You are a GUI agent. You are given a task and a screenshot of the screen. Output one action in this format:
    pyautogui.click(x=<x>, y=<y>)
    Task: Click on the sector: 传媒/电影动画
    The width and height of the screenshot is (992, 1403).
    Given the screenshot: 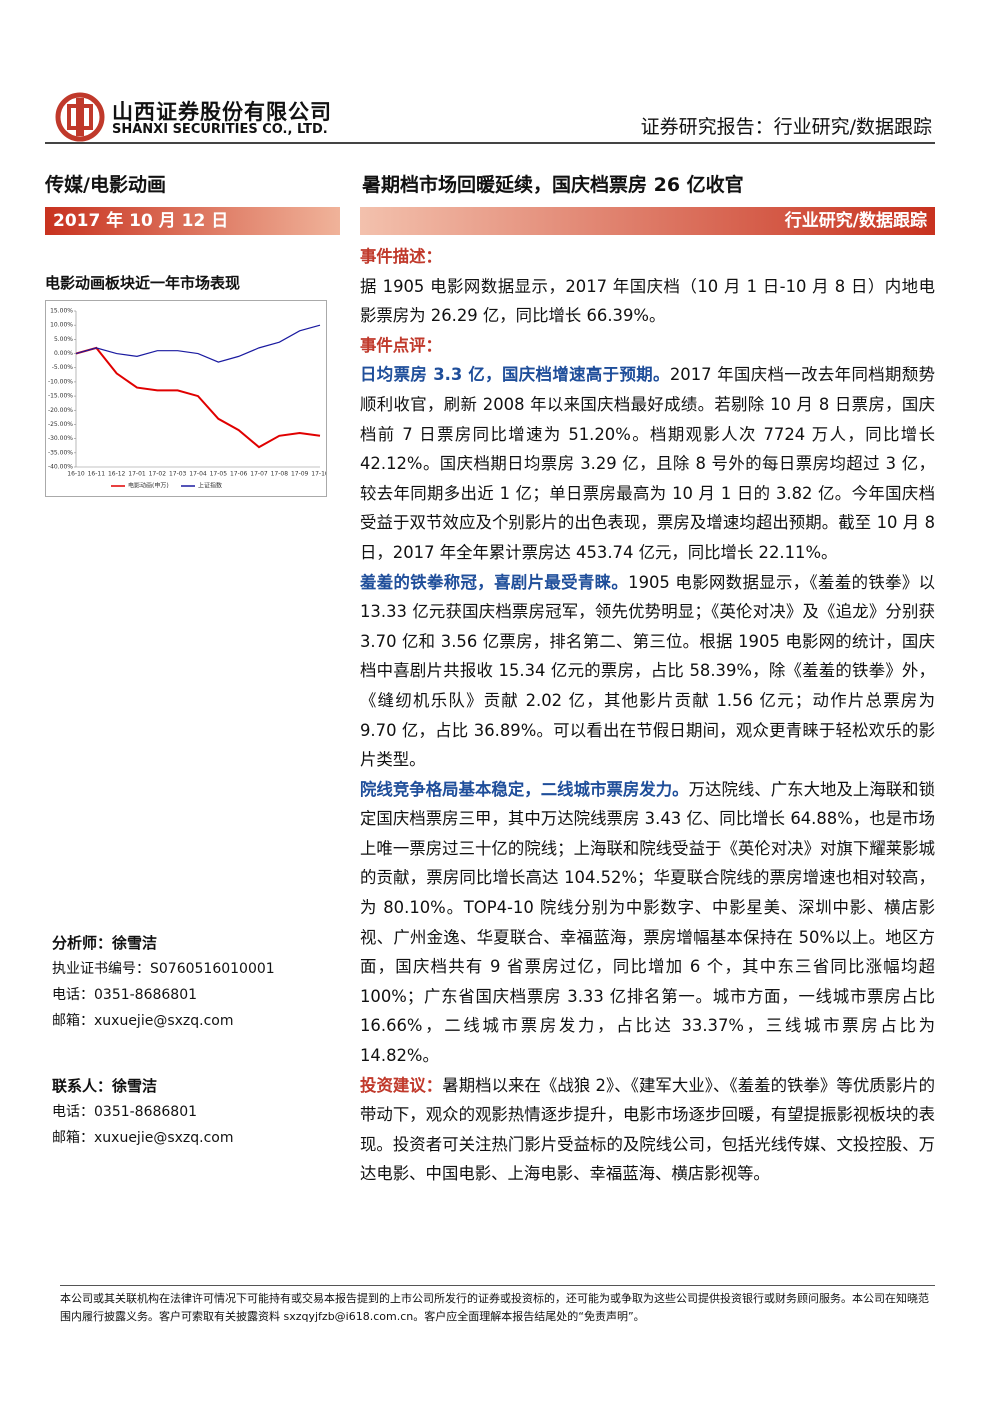 What is the action you would take?
    pyautogui.click(x=105, y=185)
    